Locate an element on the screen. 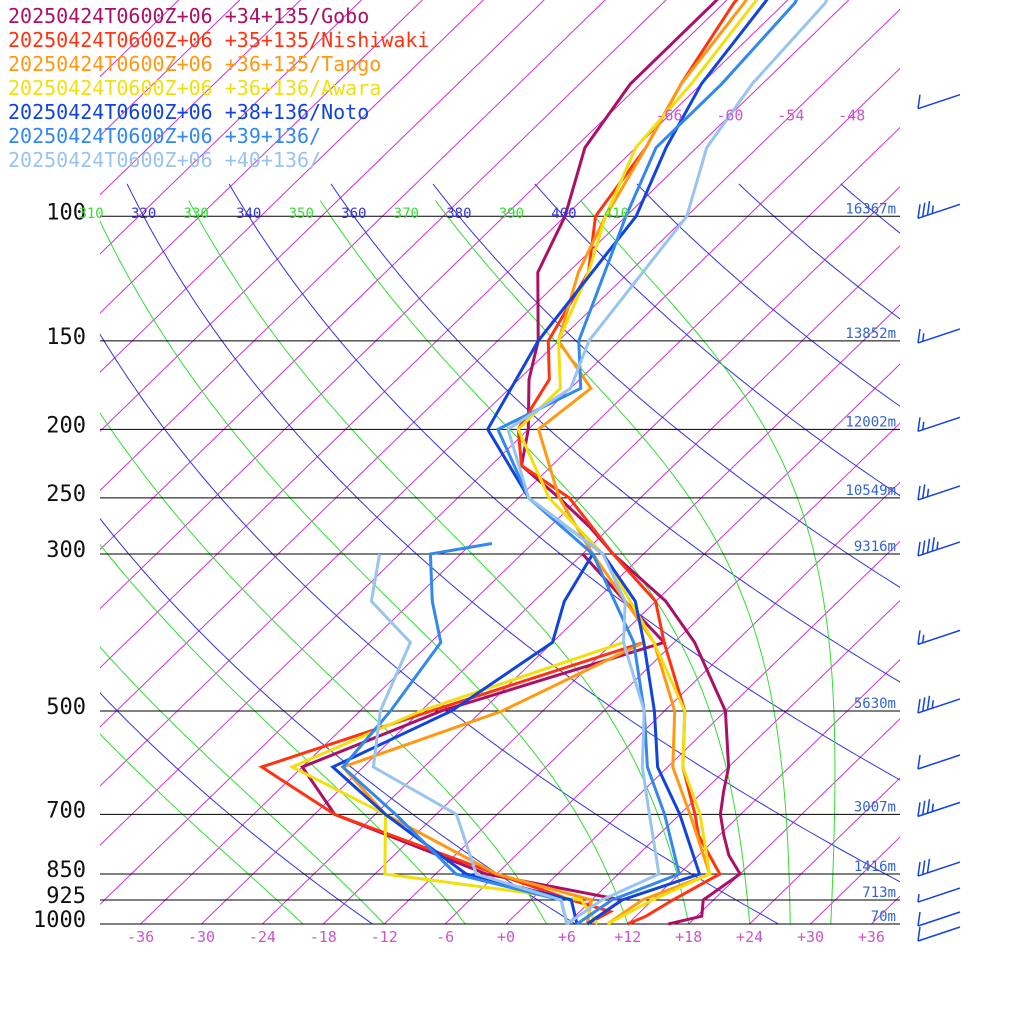  legend-entry: 20250424T0600Z+06 +36+136/Awara is located at coordinates (194, 88).